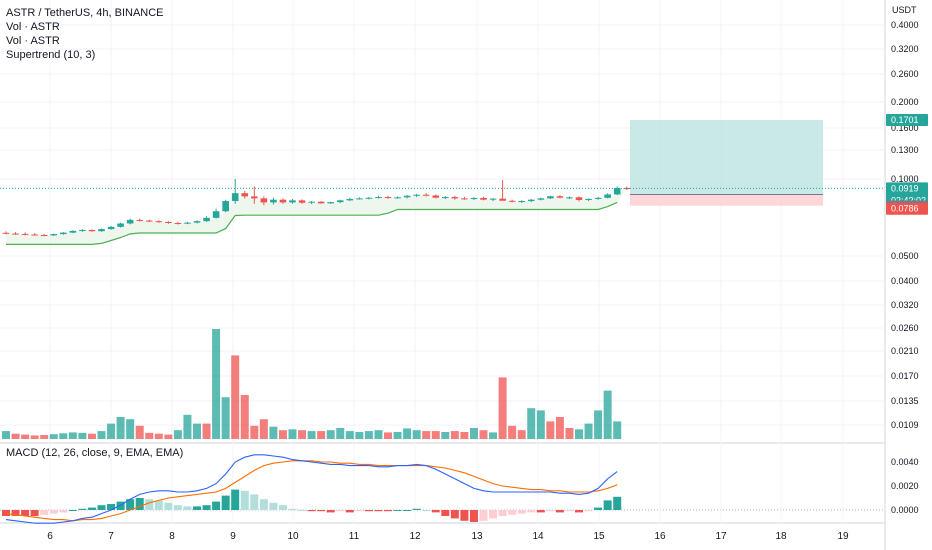  Describe the element at coordinates (907, 208) in the screenshot. I see `stop-price-tag-bg` at that location.